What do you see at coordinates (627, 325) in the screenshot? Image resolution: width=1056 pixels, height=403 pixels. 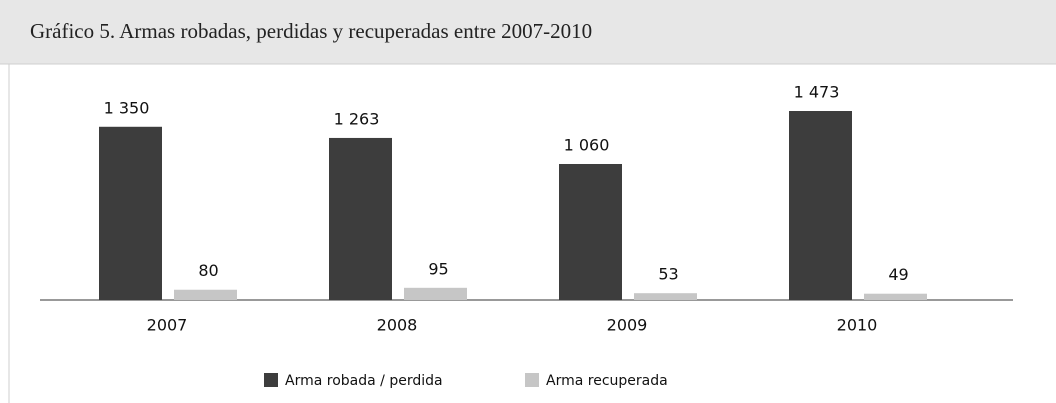 I see `x-tick-label: 2009` at bounding box center [627, 325].